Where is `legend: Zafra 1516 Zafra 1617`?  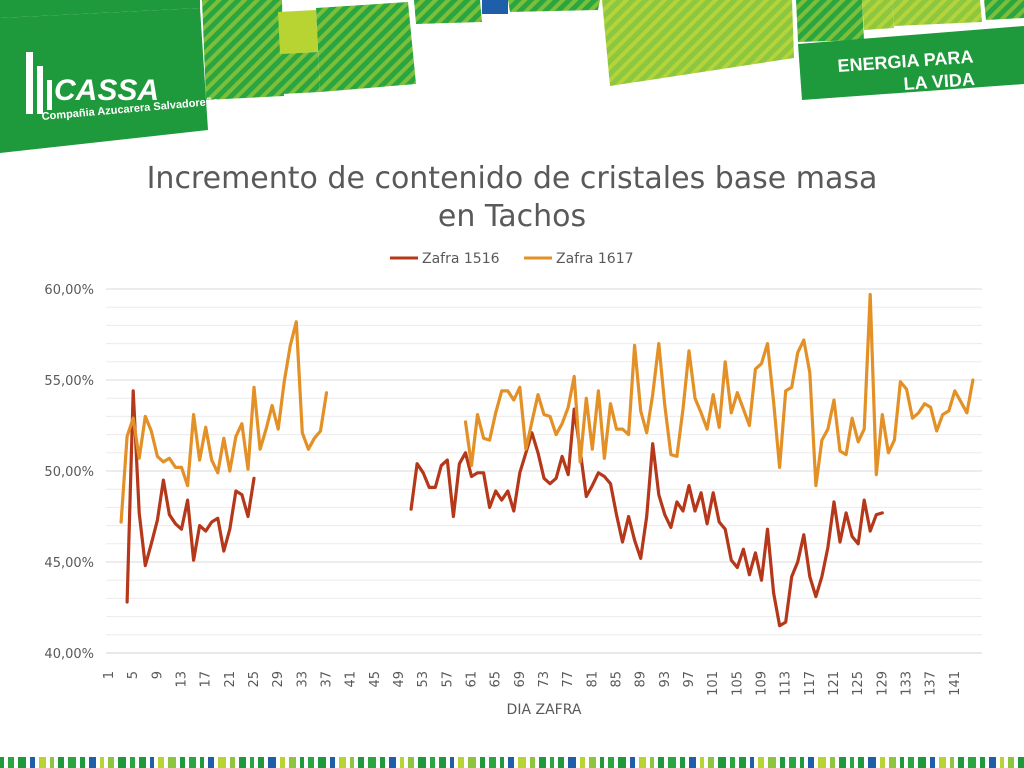 legend: Zafra 1516 Zafra 1617 is located at coordinates (512, 259).